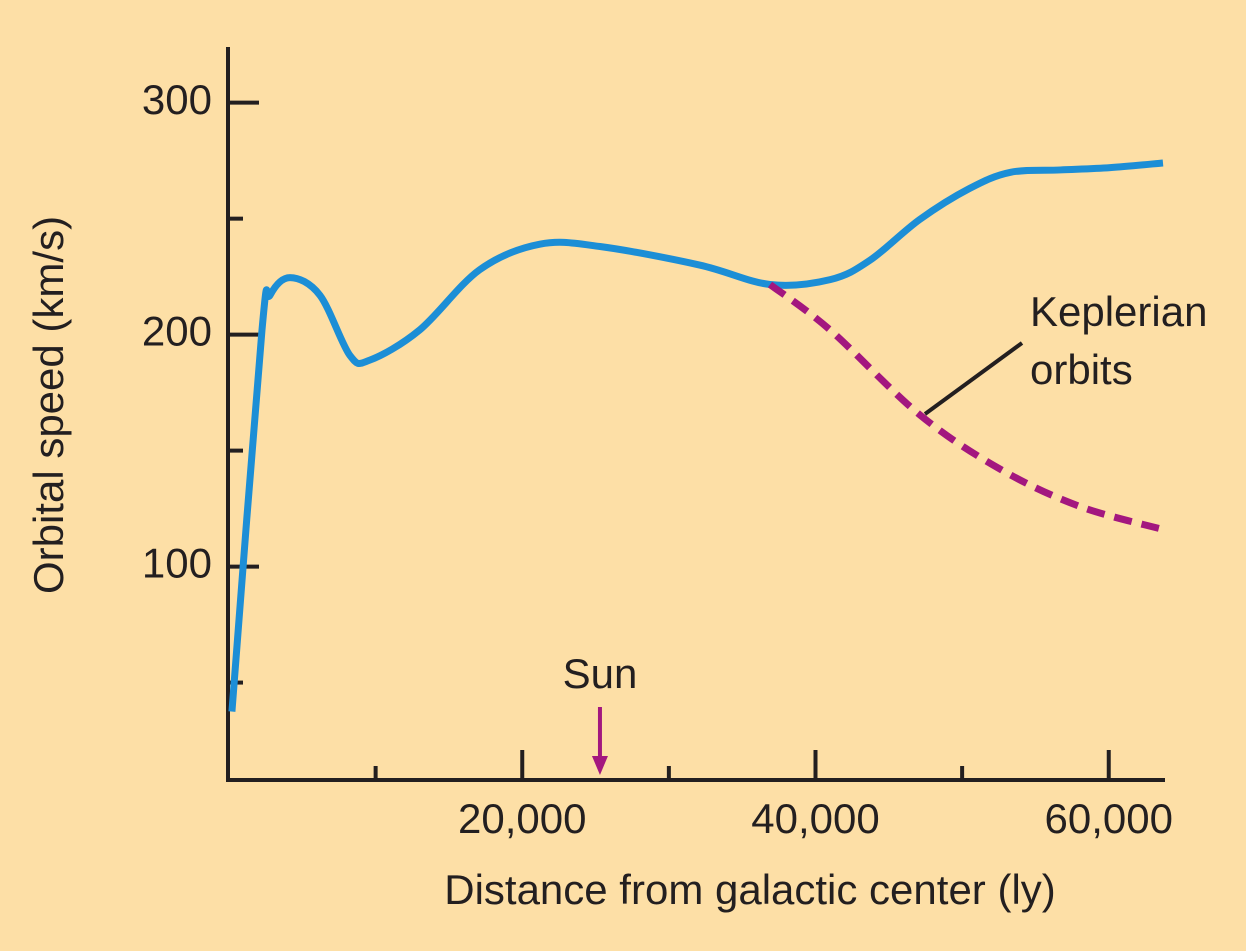 This screenshot has height=951, width=1246. What do you see at coordinates (522, 818) in the screenshot?
I see `x-tick-label: 20,000` at bounding box center [522, 818].